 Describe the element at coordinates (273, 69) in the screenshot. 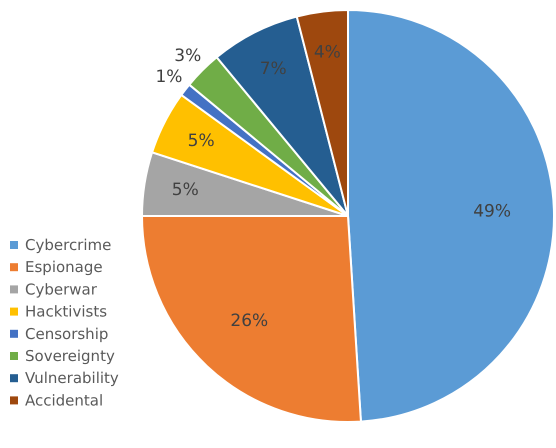

I see `data-label: 7%` at that location.